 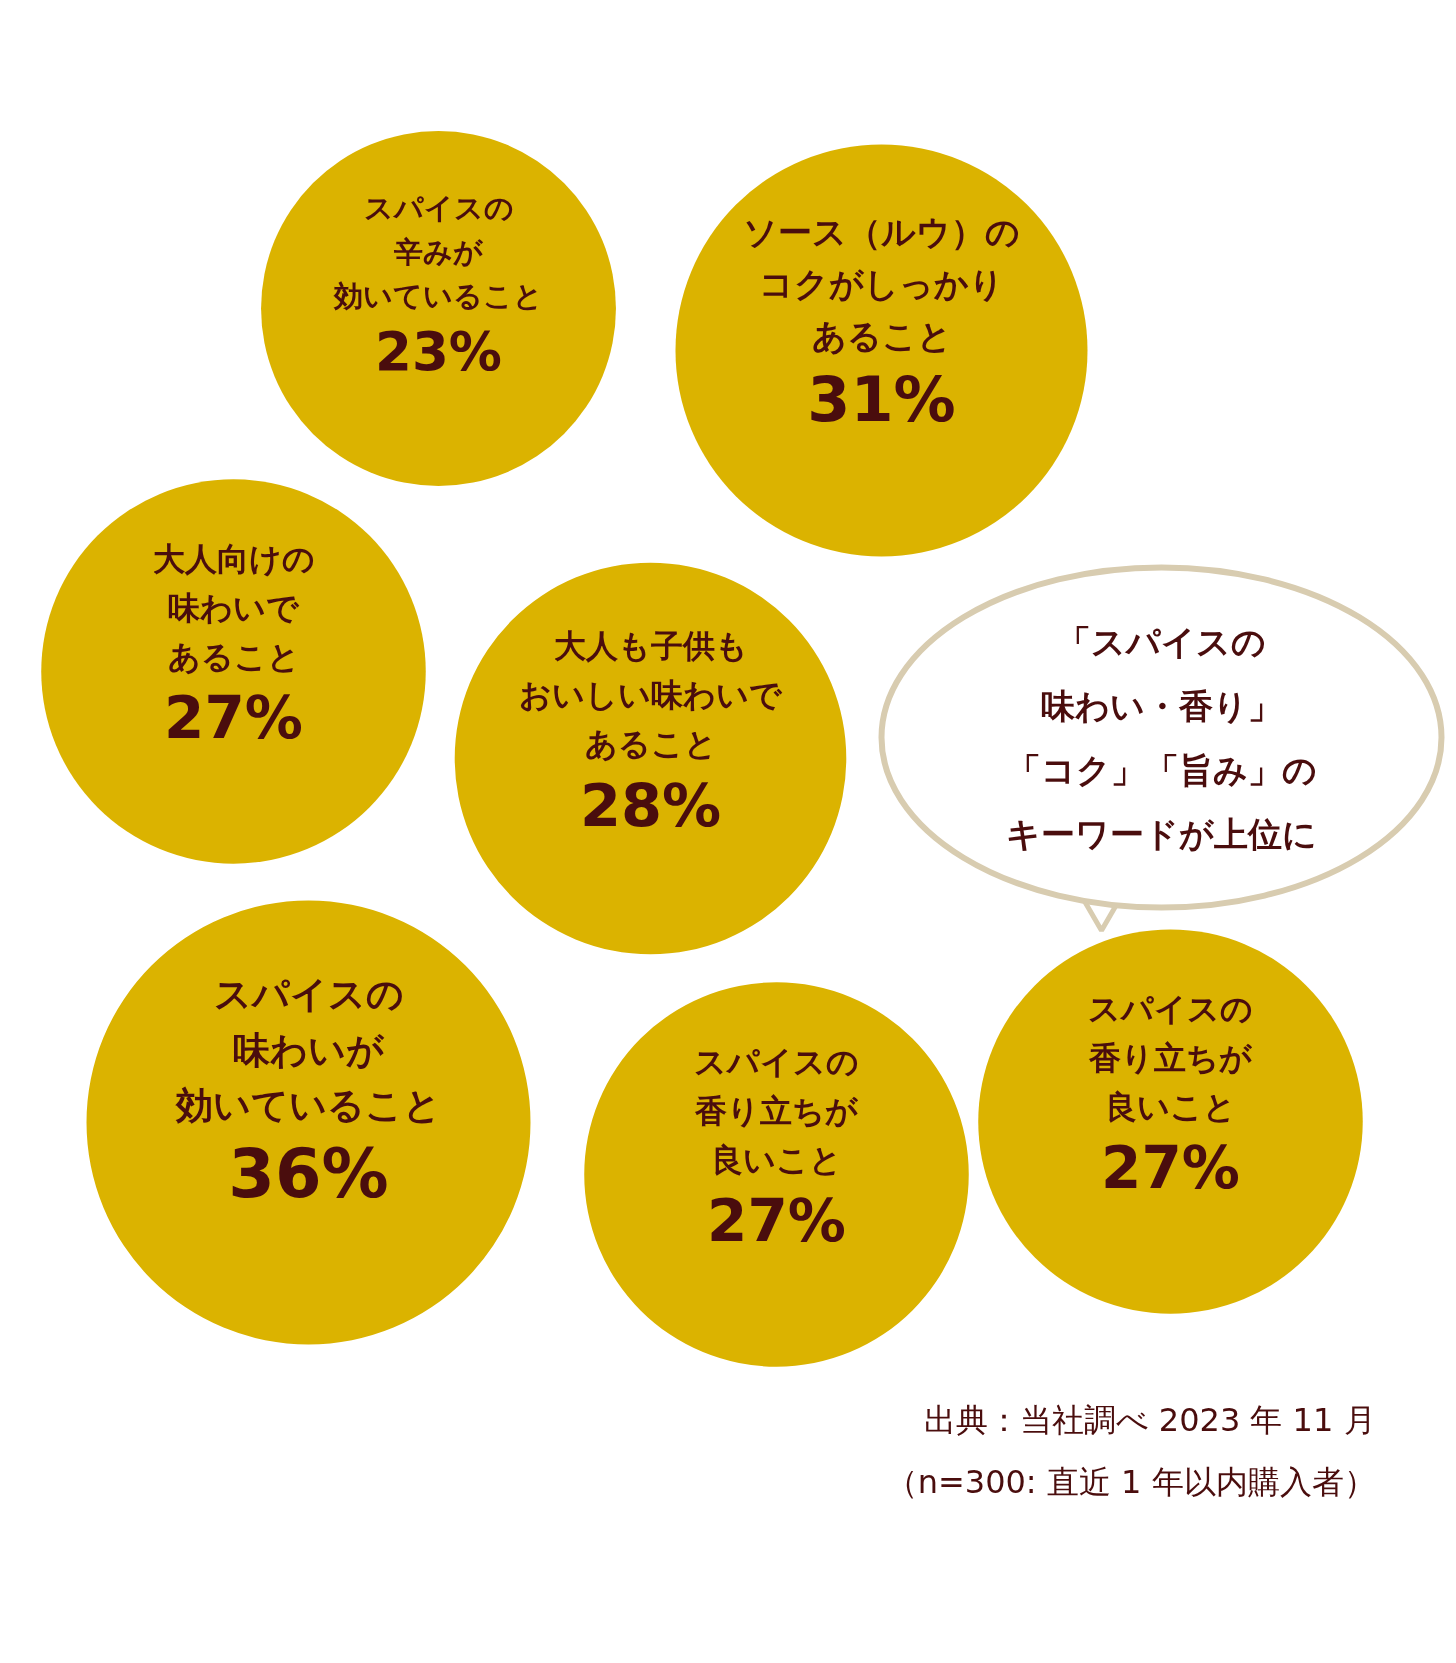 What do you see at coordinates (1149, 1419) in the screenshot?
I see `source-note: 出典：当社調べ 2023 年 11 月` at bounding box center [1149, 1419].